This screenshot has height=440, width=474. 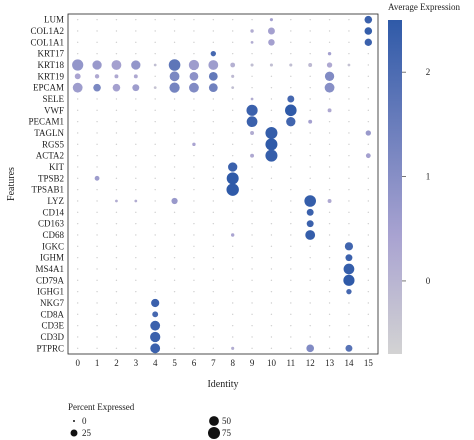 What do you see at coordinates (11, 184) in the screenshot?
I see `y-axis-title: Features` at bounding box center [11, 184].